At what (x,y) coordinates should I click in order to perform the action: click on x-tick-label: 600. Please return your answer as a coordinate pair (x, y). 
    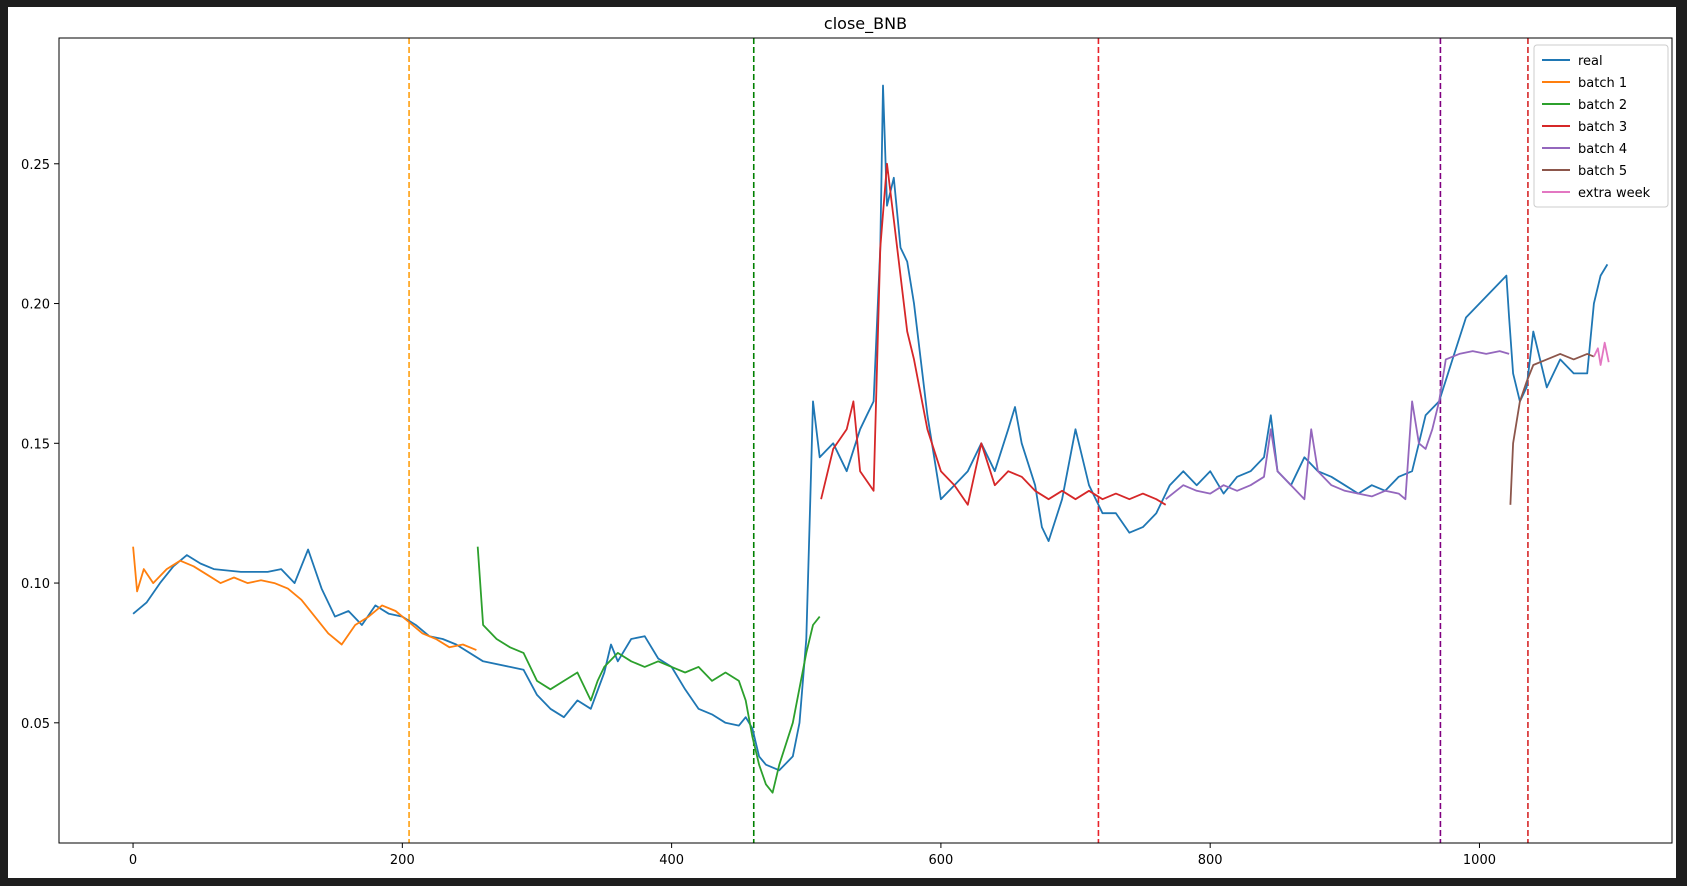
    Looking at the image, I should click on (940, 860).